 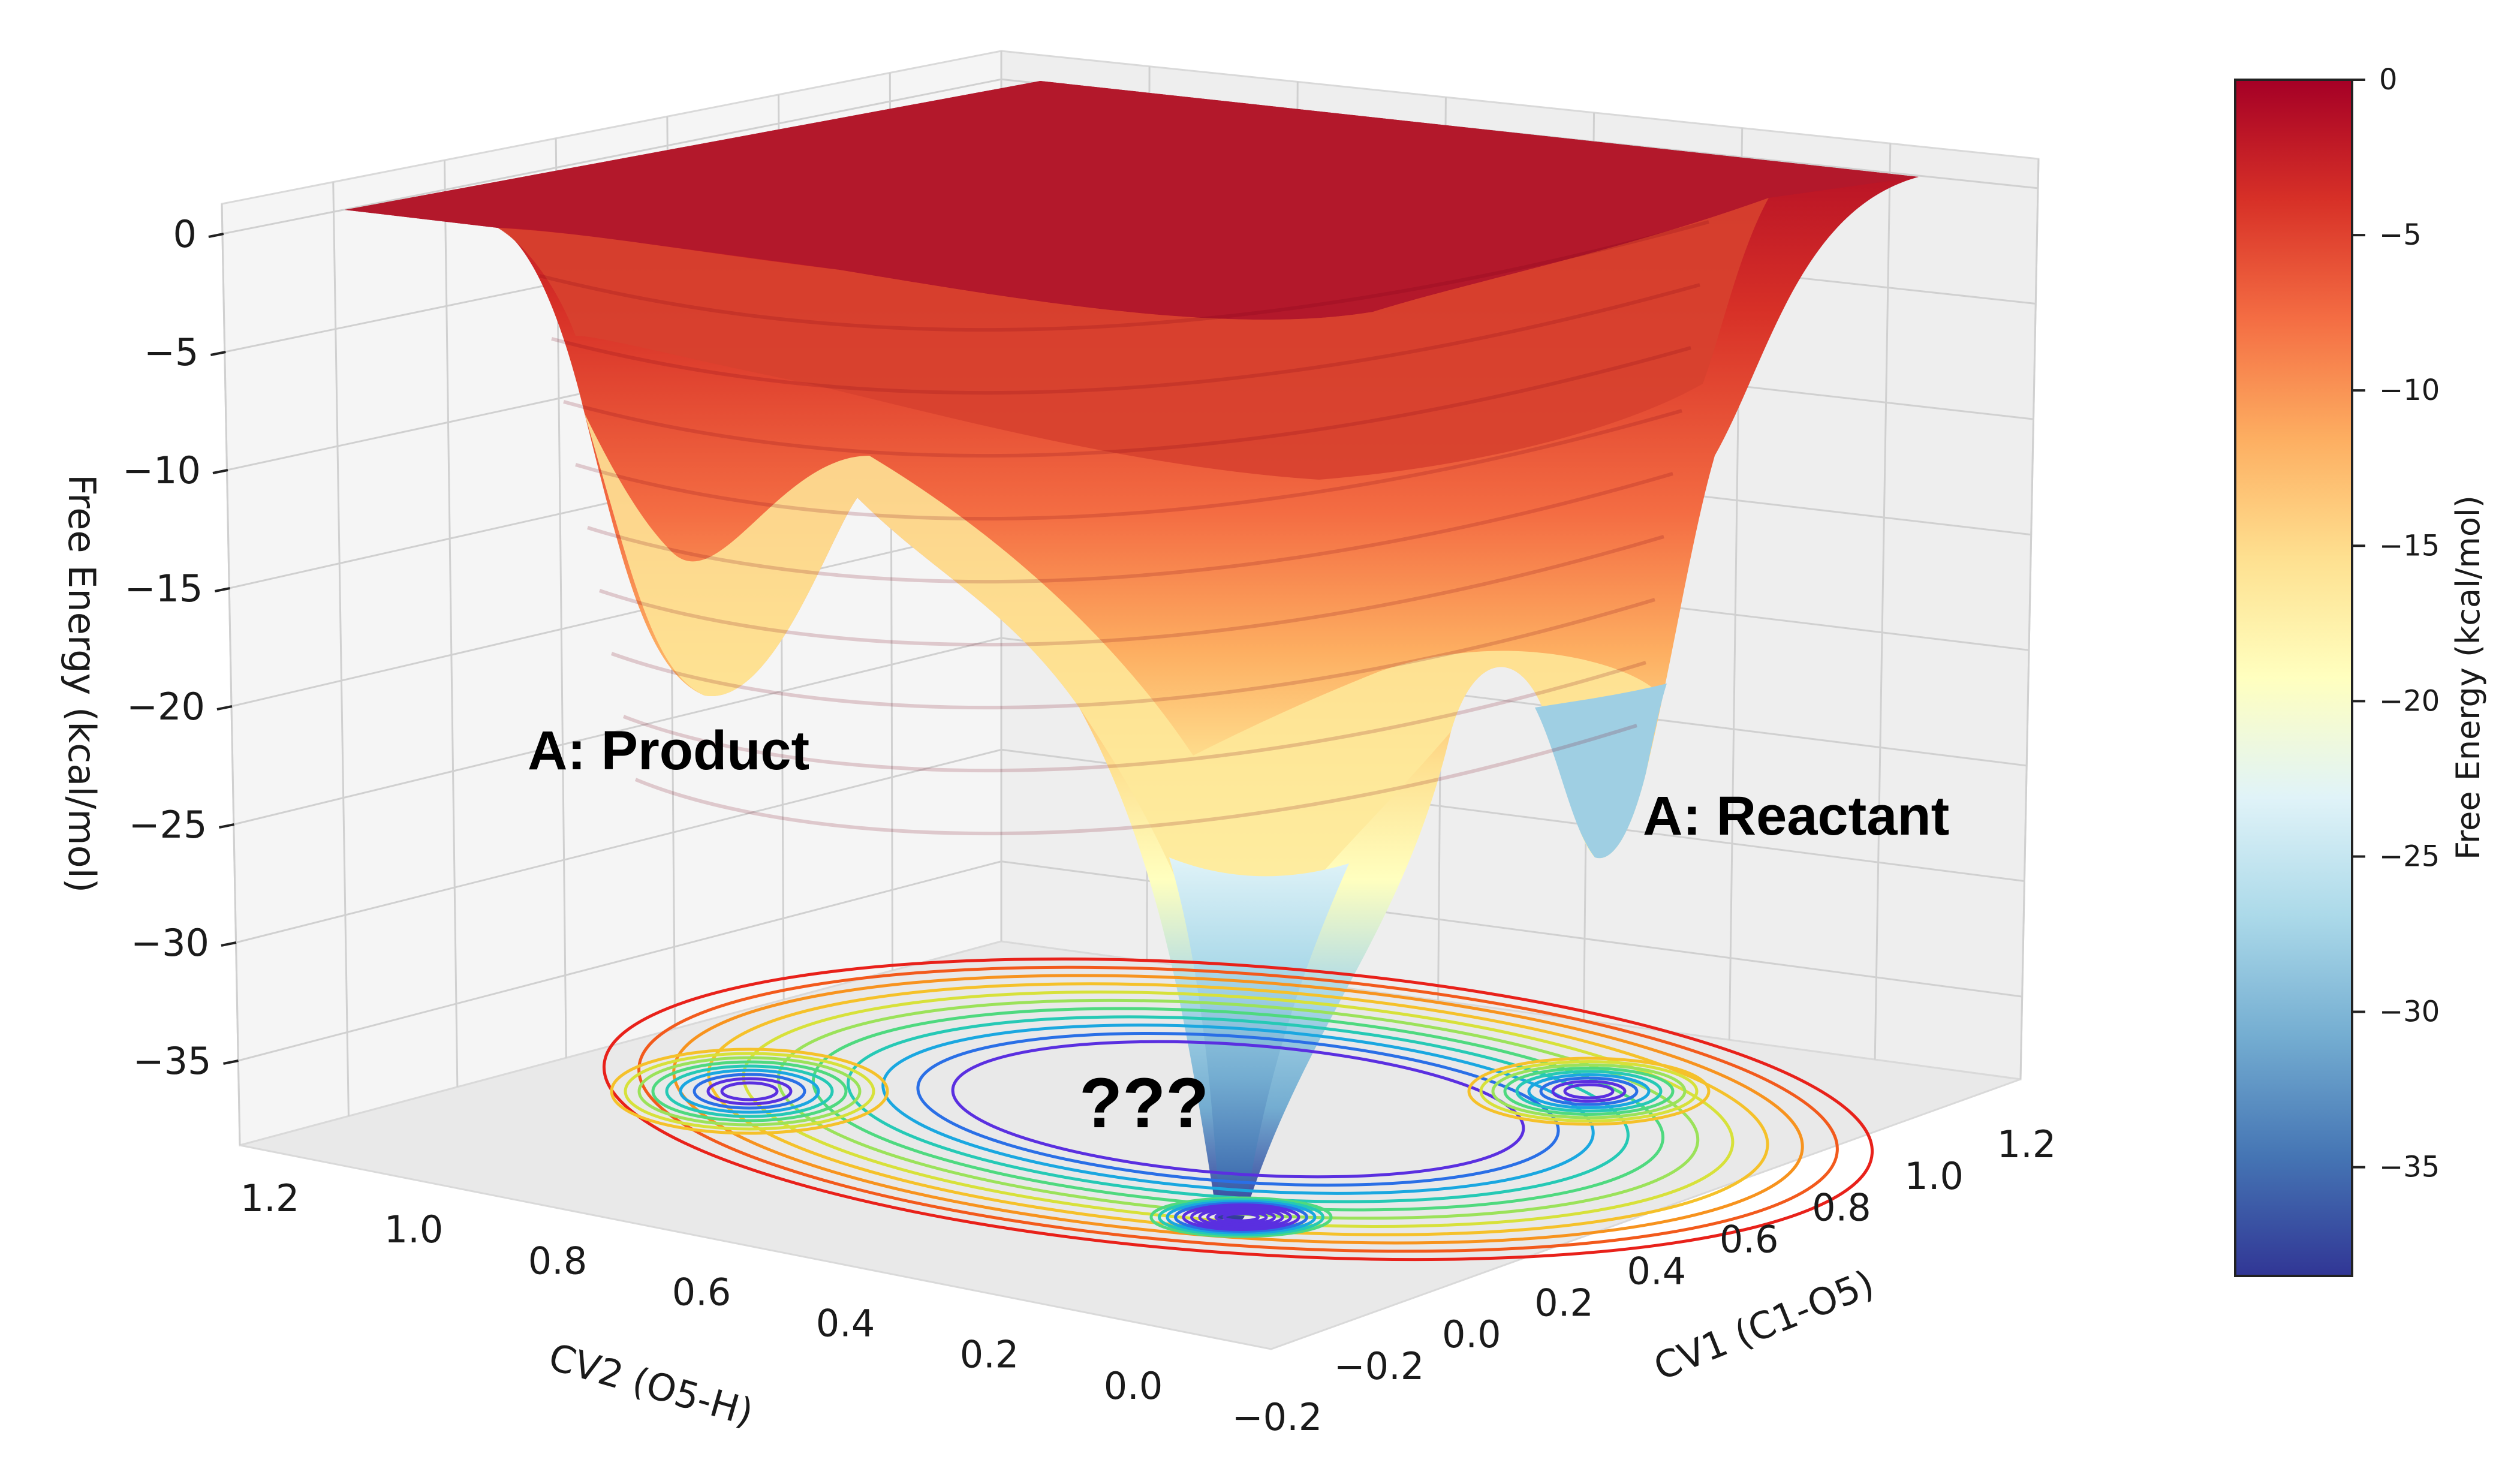 What do you see at coordinates (782, 1307) in the screenshot?
I see `cv2-axis-ticks: 1.2 1.0 0.8 0.6 0.4 0.2 0.0 −0.2` at bounding box center [782, 1307].